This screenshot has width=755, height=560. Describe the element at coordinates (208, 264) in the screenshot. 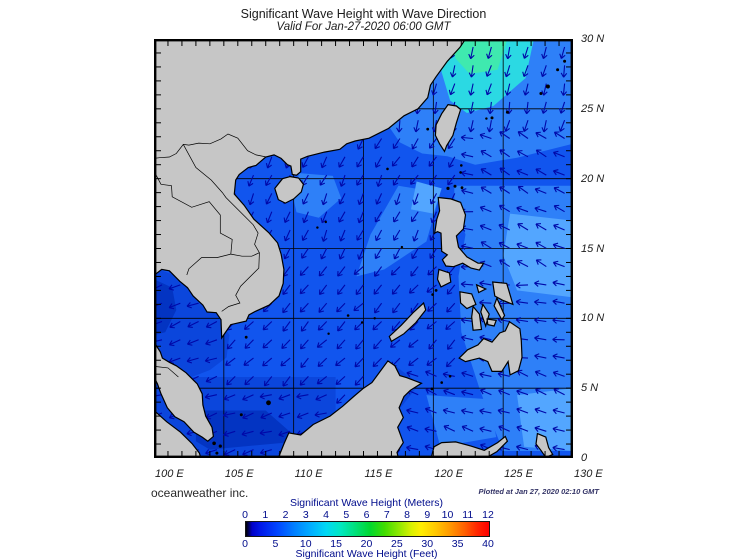

I see `border-thailand-cambodia` at that location.